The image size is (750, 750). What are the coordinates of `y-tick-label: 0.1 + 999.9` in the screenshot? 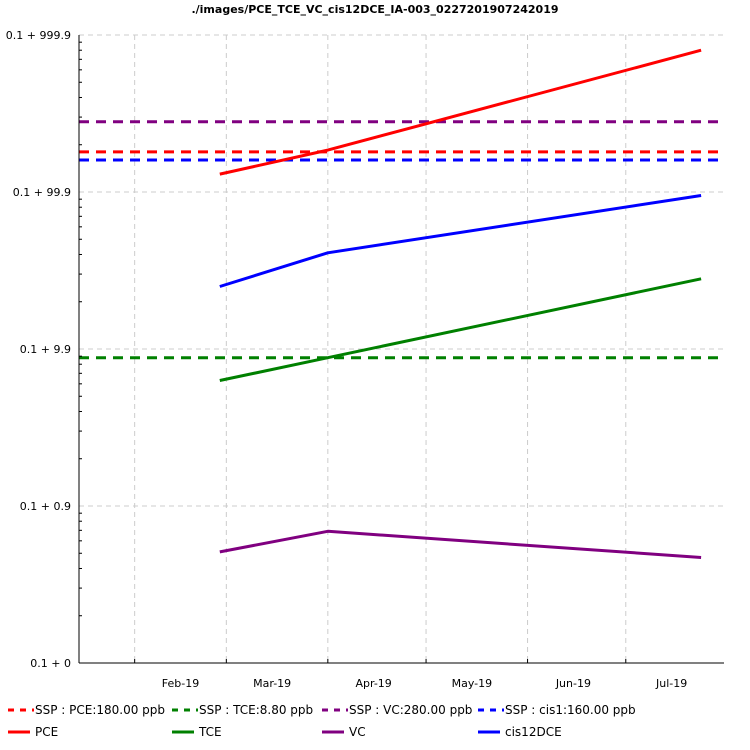 It's located at (38, 35).